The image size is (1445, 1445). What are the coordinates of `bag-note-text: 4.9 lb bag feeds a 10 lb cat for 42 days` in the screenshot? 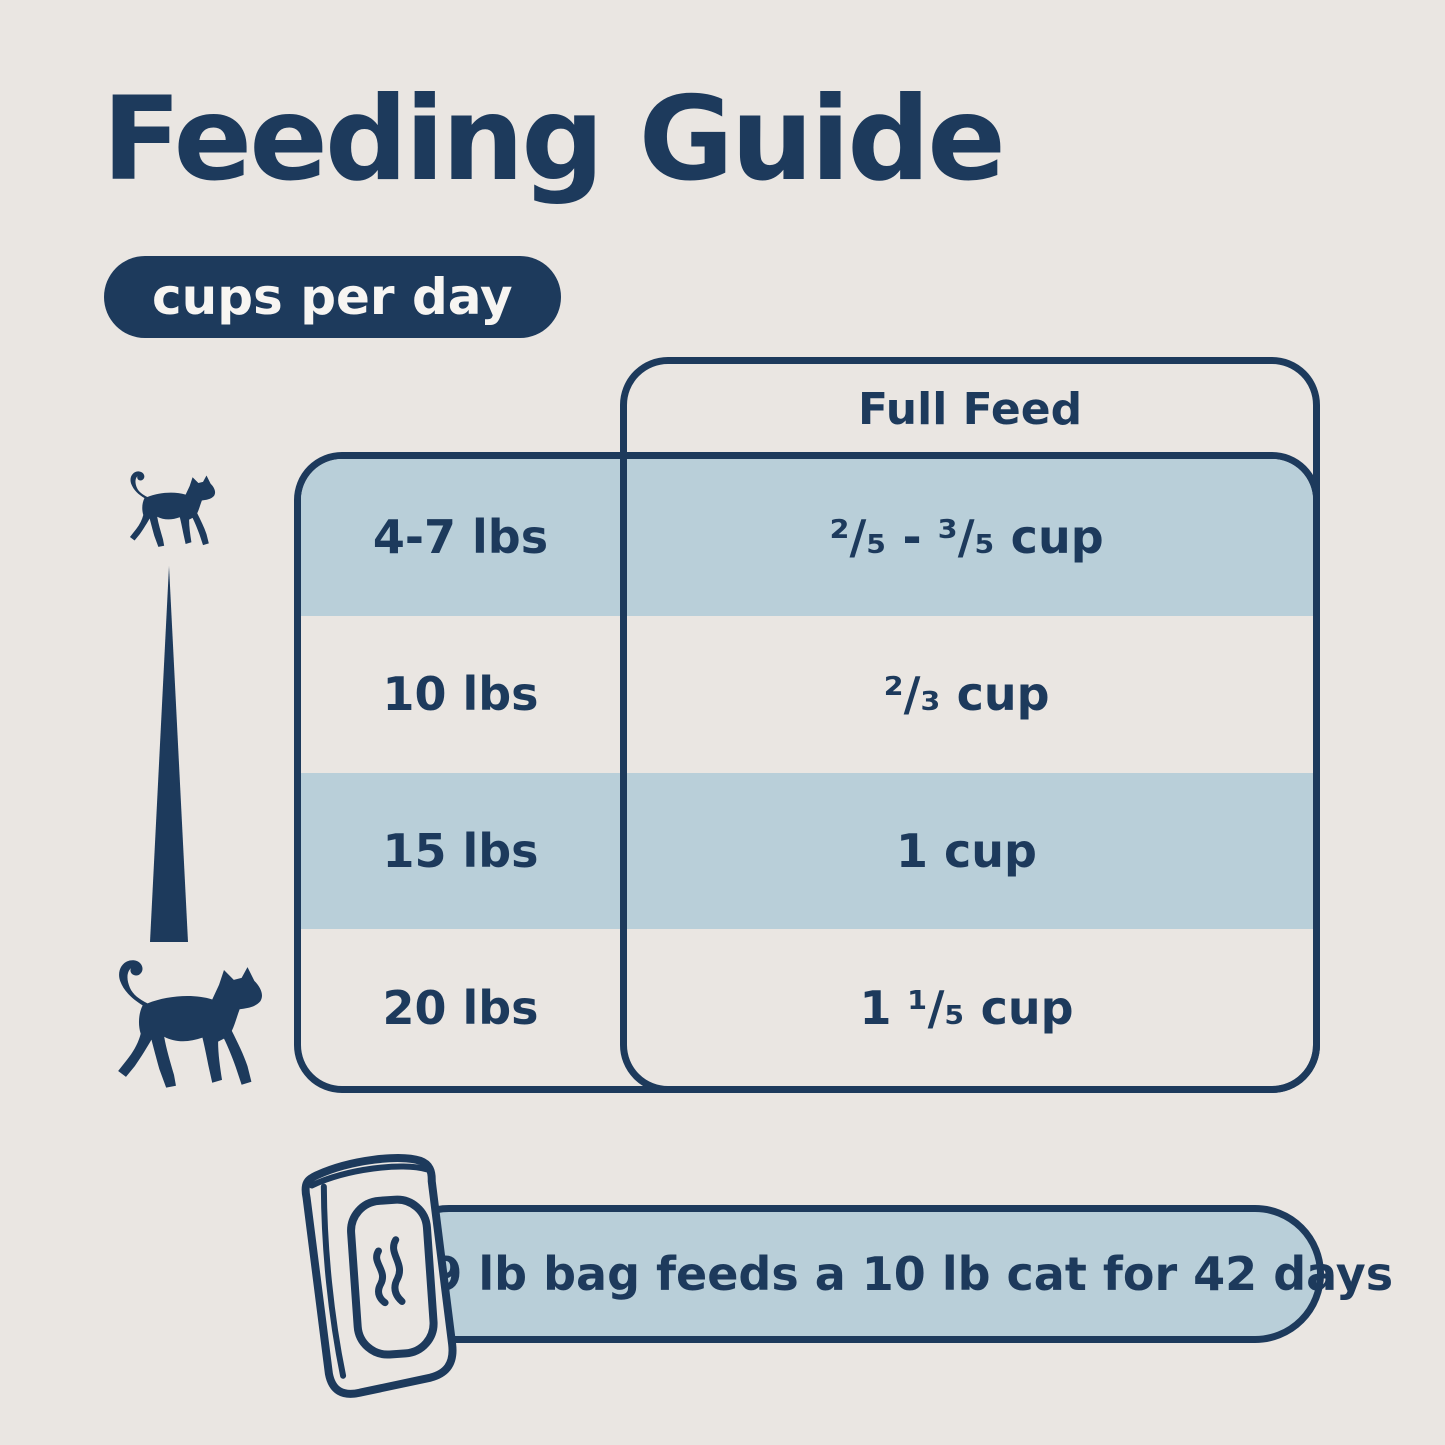 It's located at (887, 1274).